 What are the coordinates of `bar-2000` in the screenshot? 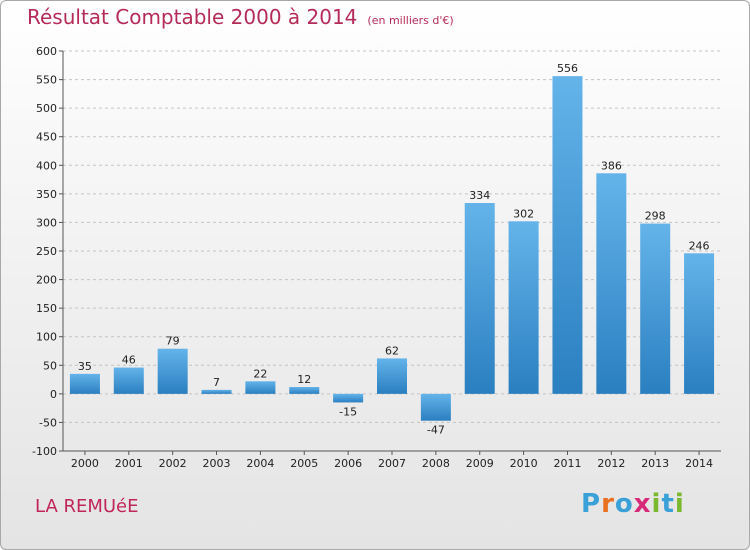 It's located at (84, 383).